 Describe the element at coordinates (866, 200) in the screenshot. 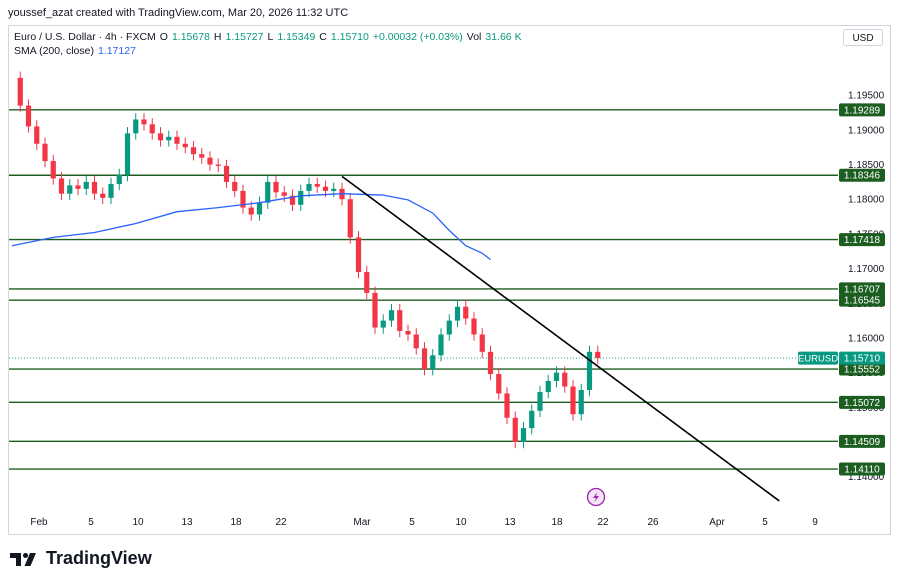

I see `price-axis-tick: 1.18000` at that location.